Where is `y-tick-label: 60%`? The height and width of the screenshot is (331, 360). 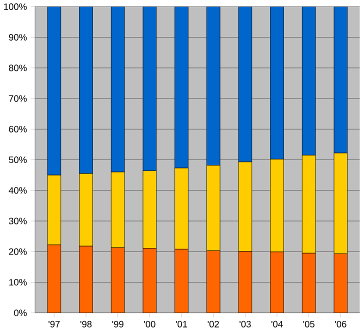
y-tick-label: 60% is located at coordinates (18, 129).